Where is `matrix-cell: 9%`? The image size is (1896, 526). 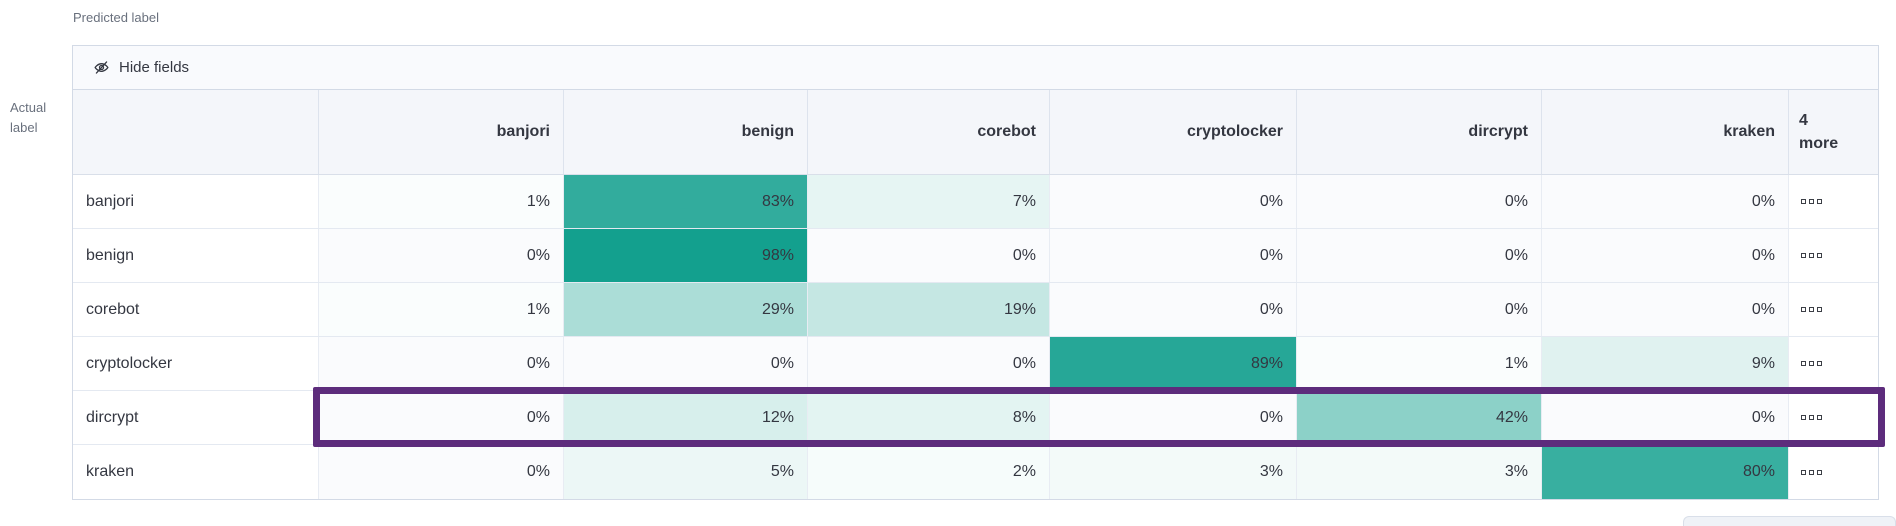 matrix-cell: 9% is located at coordinates (1665, 363).